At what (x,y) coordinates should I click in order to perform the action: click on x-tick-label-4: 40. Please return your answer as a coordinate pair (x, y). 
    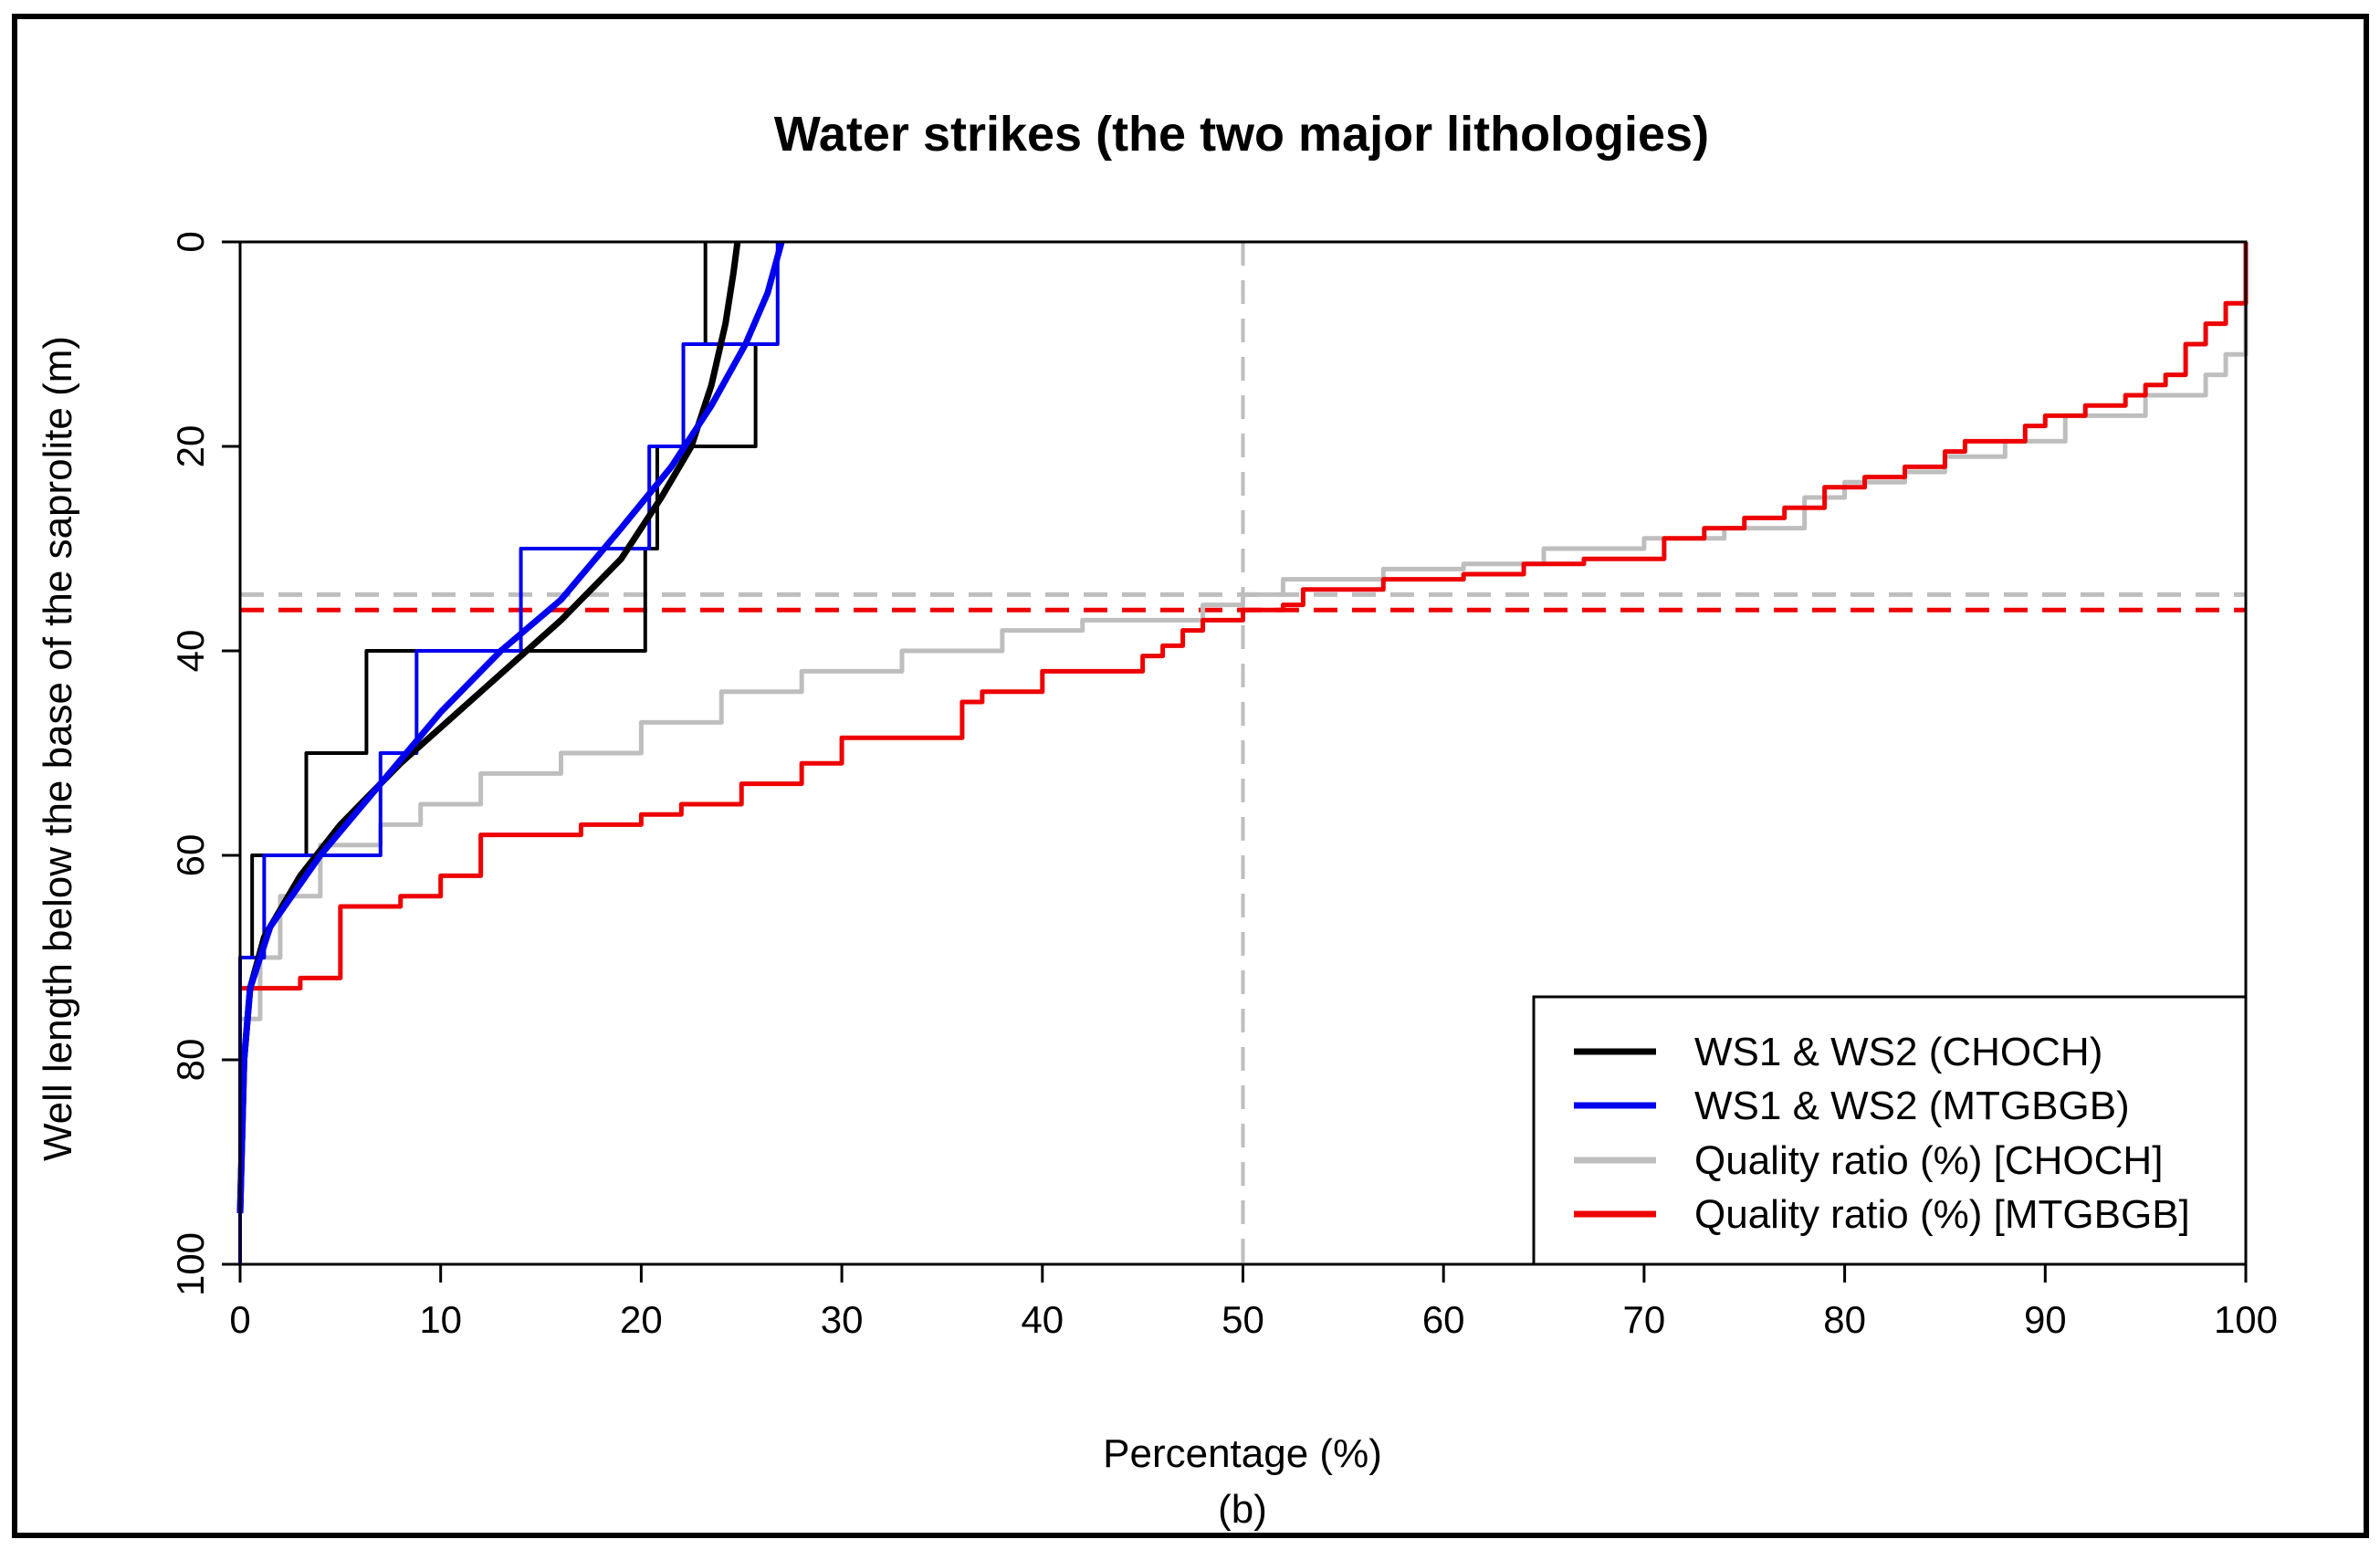
    Looking at the image, I should click on (1042, 1319).